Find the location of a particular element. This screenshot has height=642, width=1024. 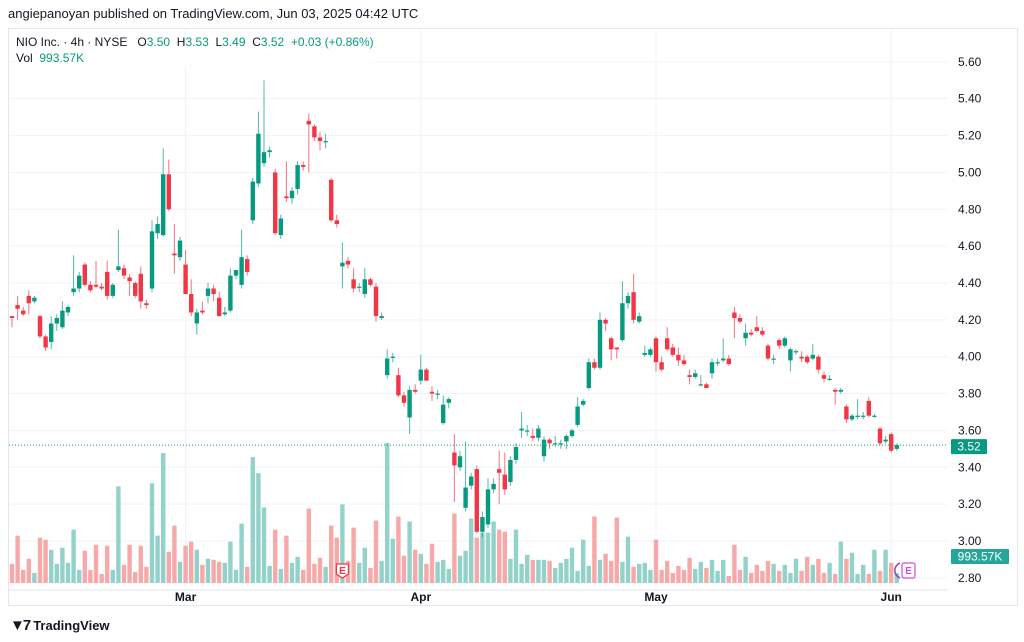

earnings-box is located at coordinates (908, 570).